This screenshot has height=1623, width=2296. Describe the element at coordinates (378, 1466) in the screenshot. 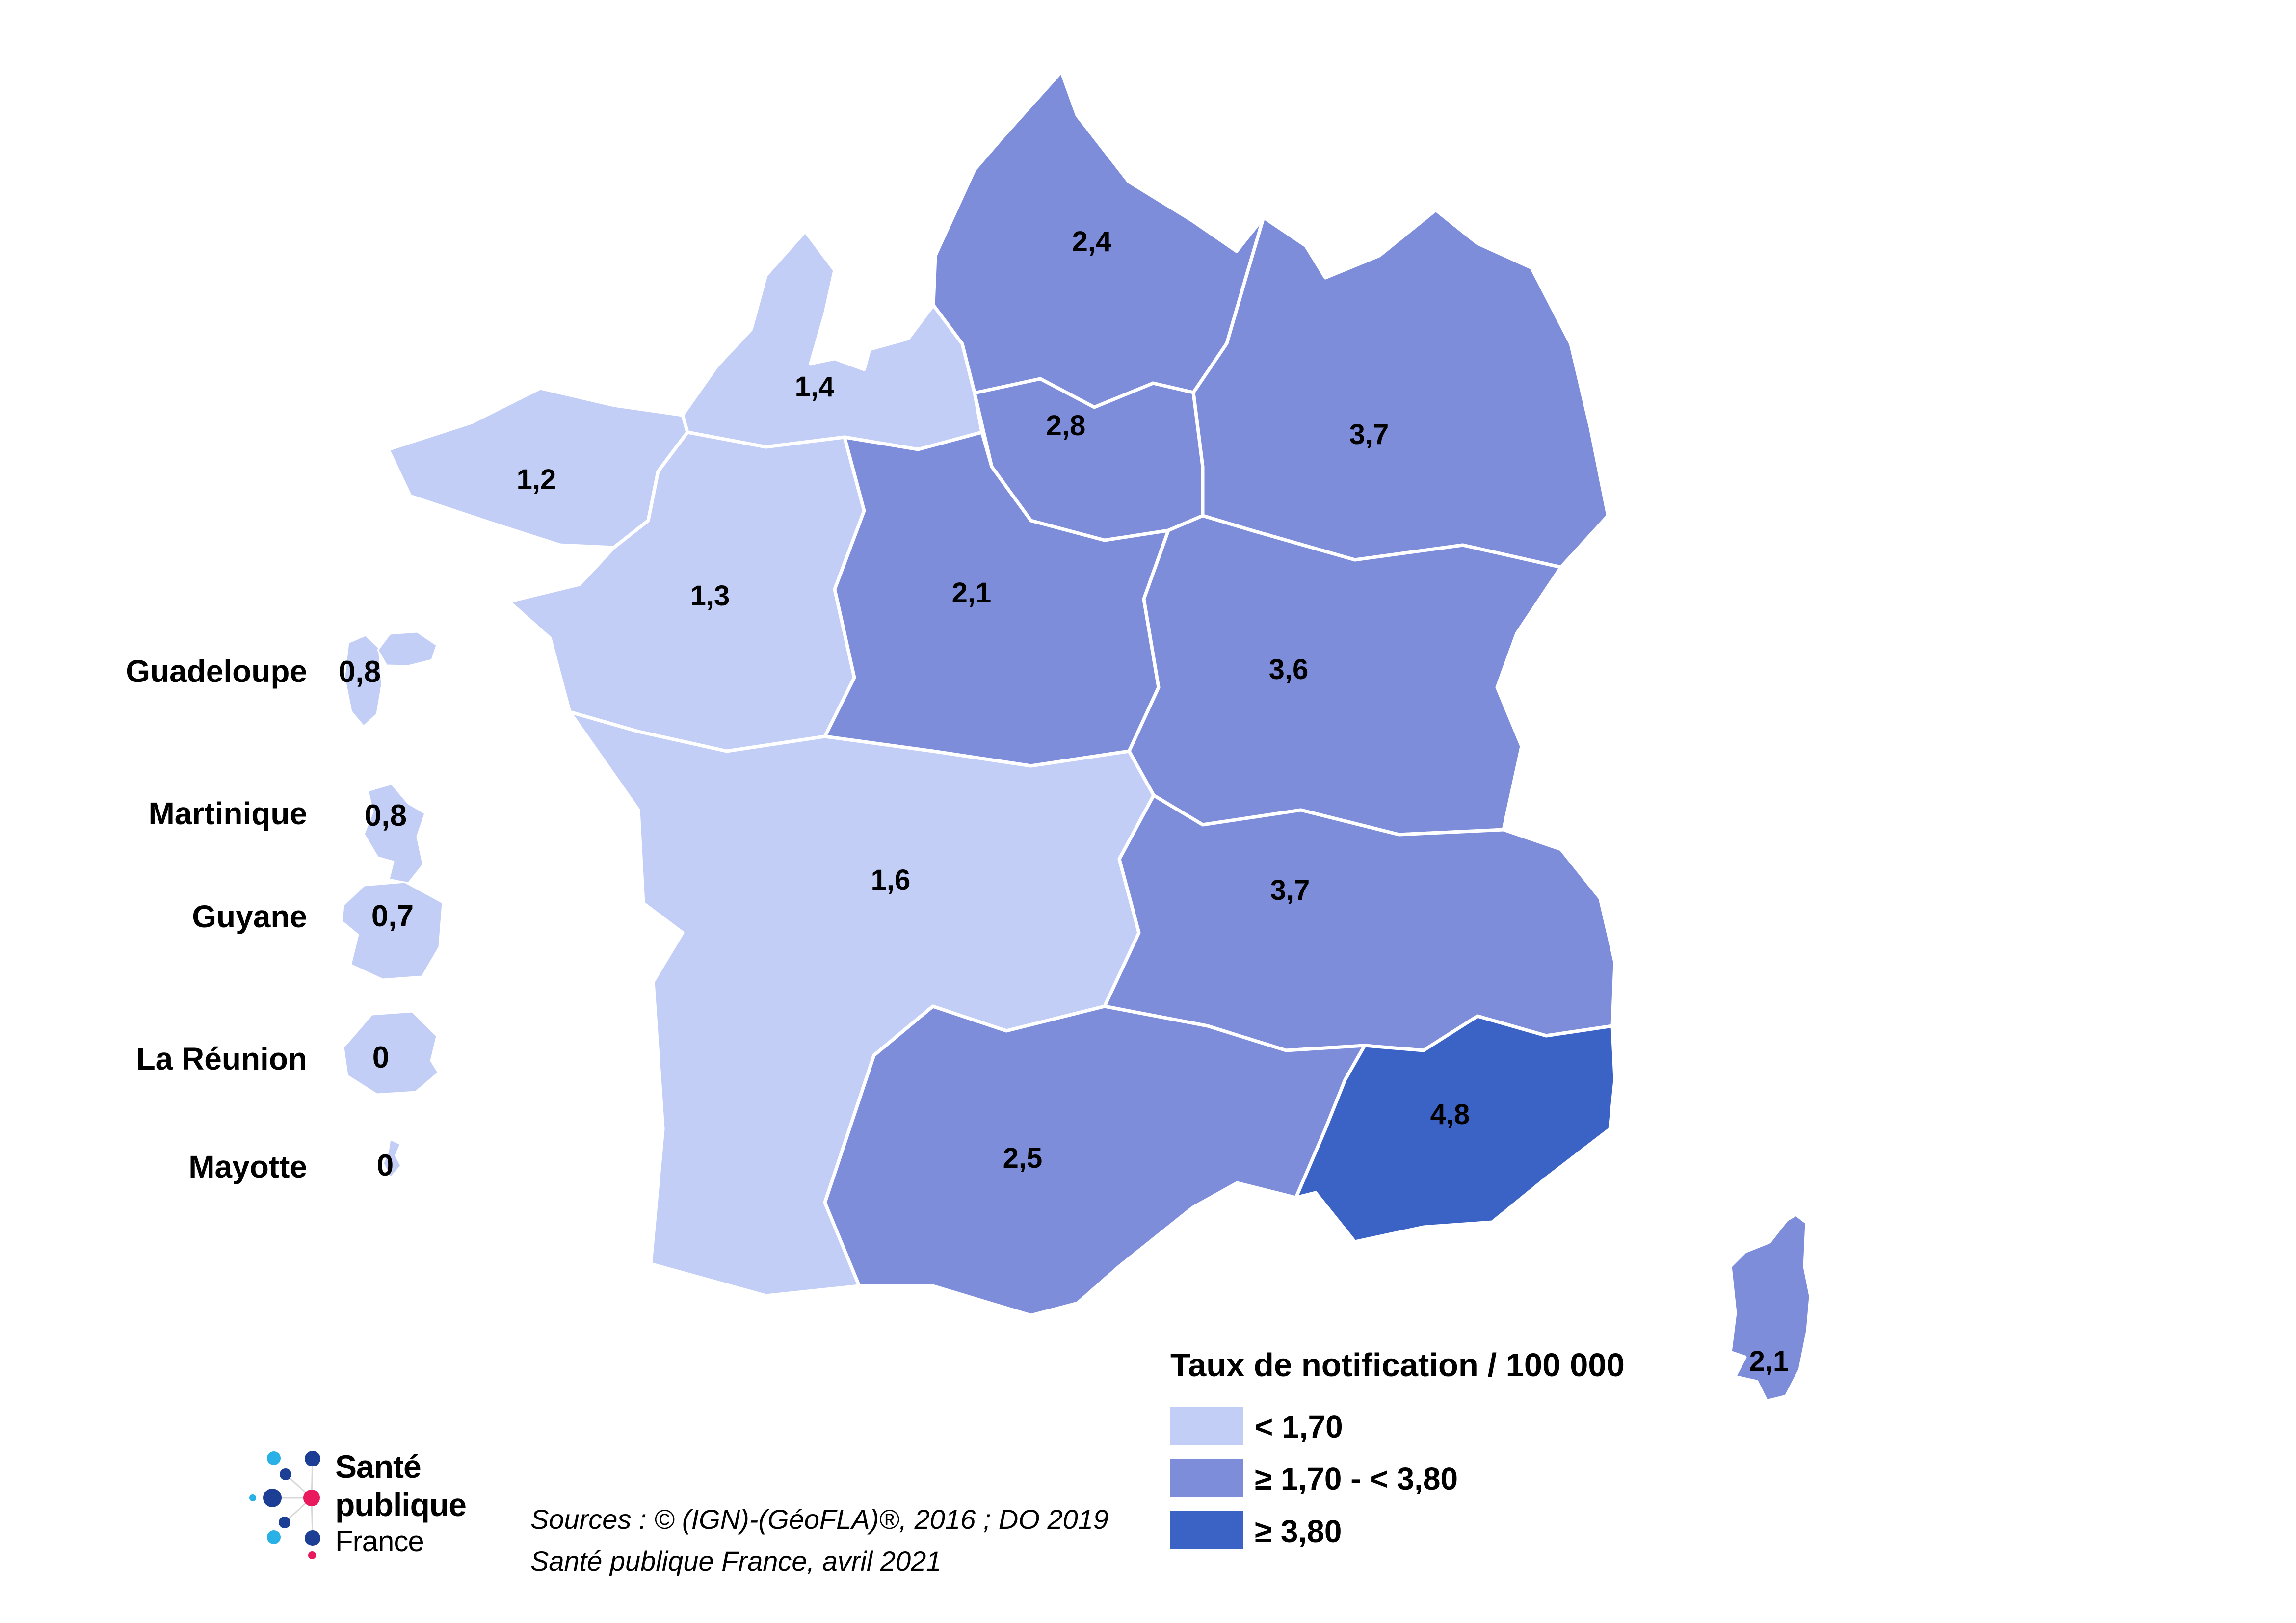

I see `logo-word-sante: Santé` at that location.